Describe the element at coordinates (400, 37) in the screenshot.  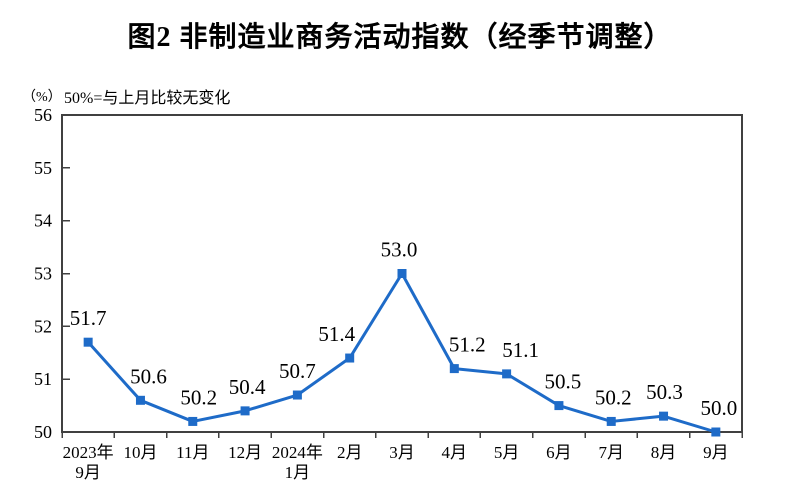
I see `chart-title: 图2 非制造业商务活动指数（经季节调整）` at that location.